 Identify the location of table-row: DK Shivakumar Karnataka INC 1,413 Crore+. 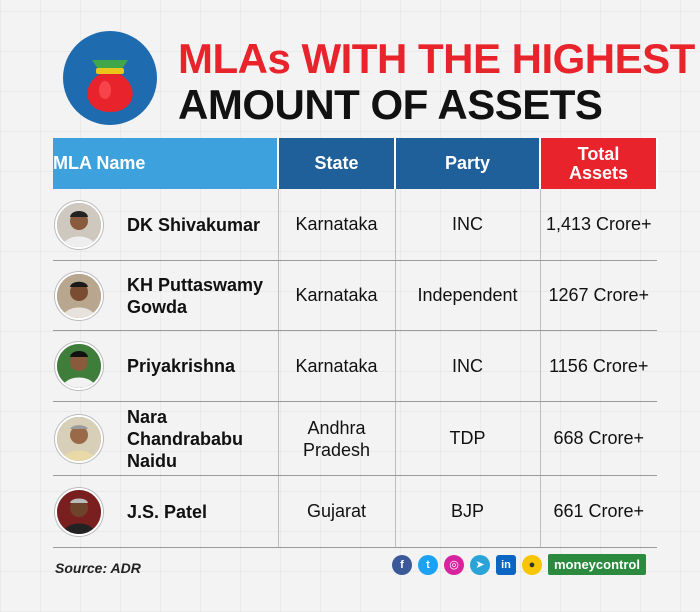
(355, 225).